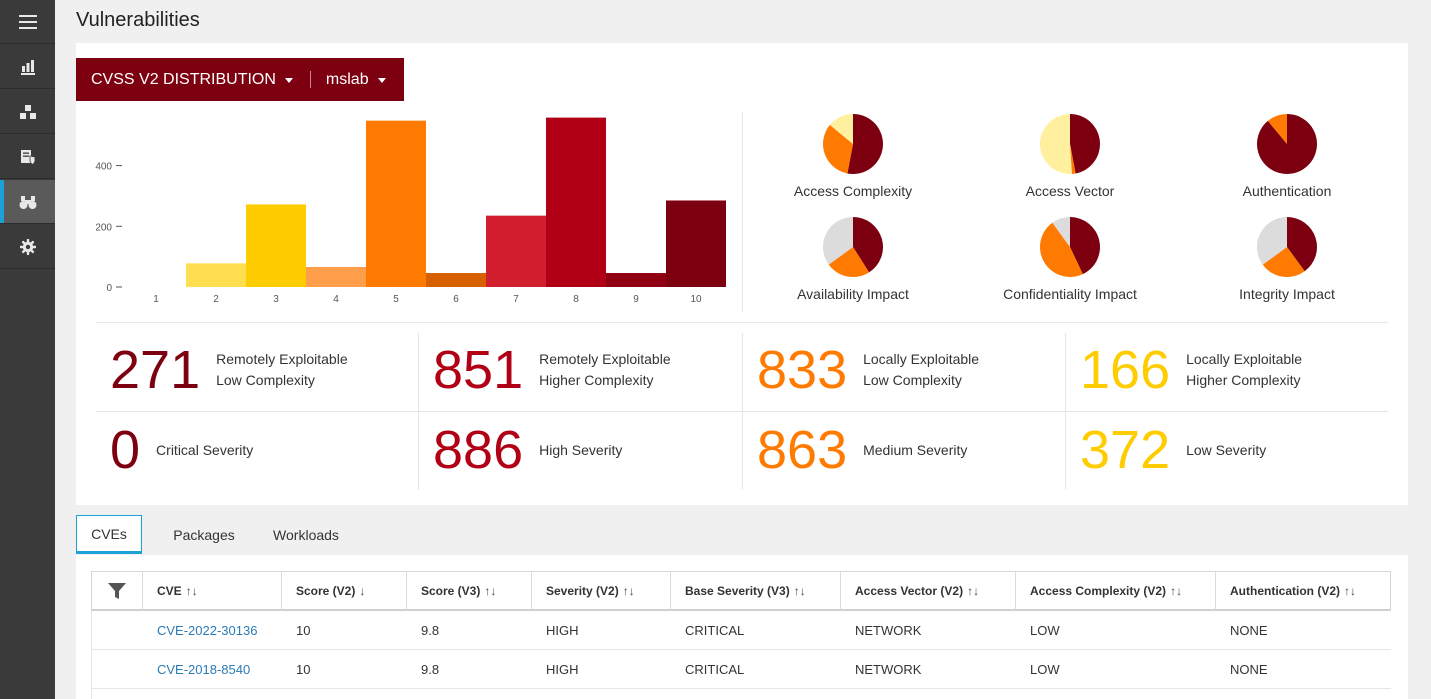  What do you see at coordinates (912, 380) in the screenshot?
I see `stat-label: Low Complexity` at bounding box center [912, 380].